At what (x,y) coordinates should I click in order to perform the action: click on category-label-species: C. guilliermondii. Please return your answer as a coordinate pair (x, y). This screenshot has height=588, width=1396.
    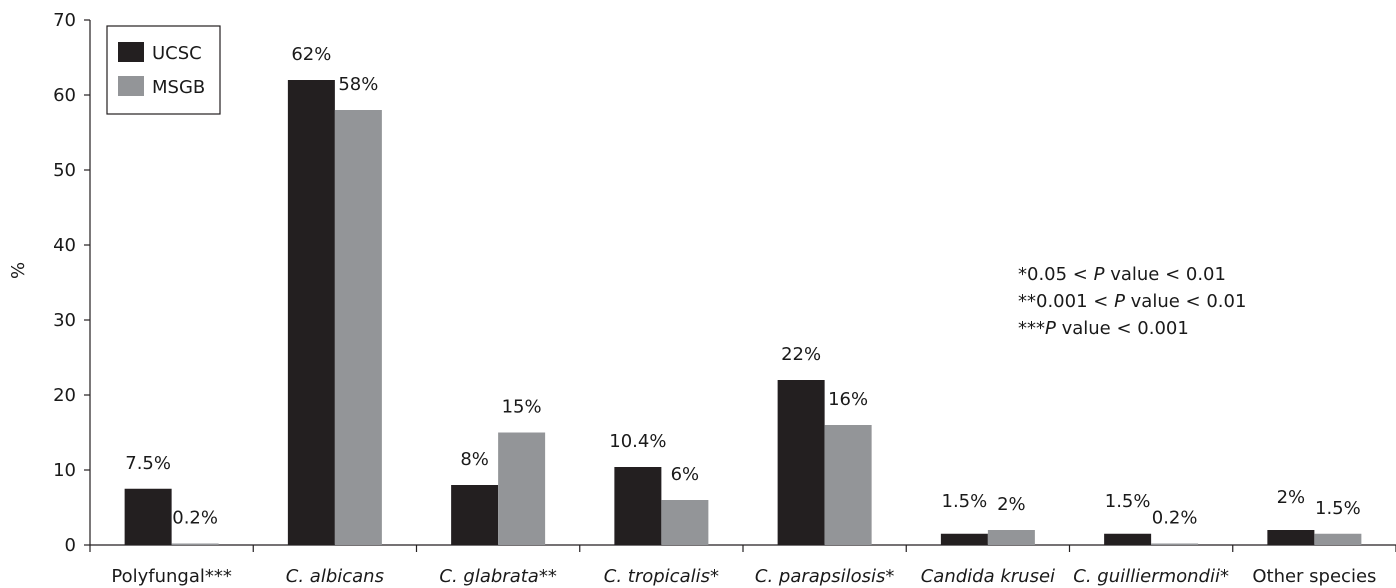
    Looking at the image, I should click on (1146, 576).